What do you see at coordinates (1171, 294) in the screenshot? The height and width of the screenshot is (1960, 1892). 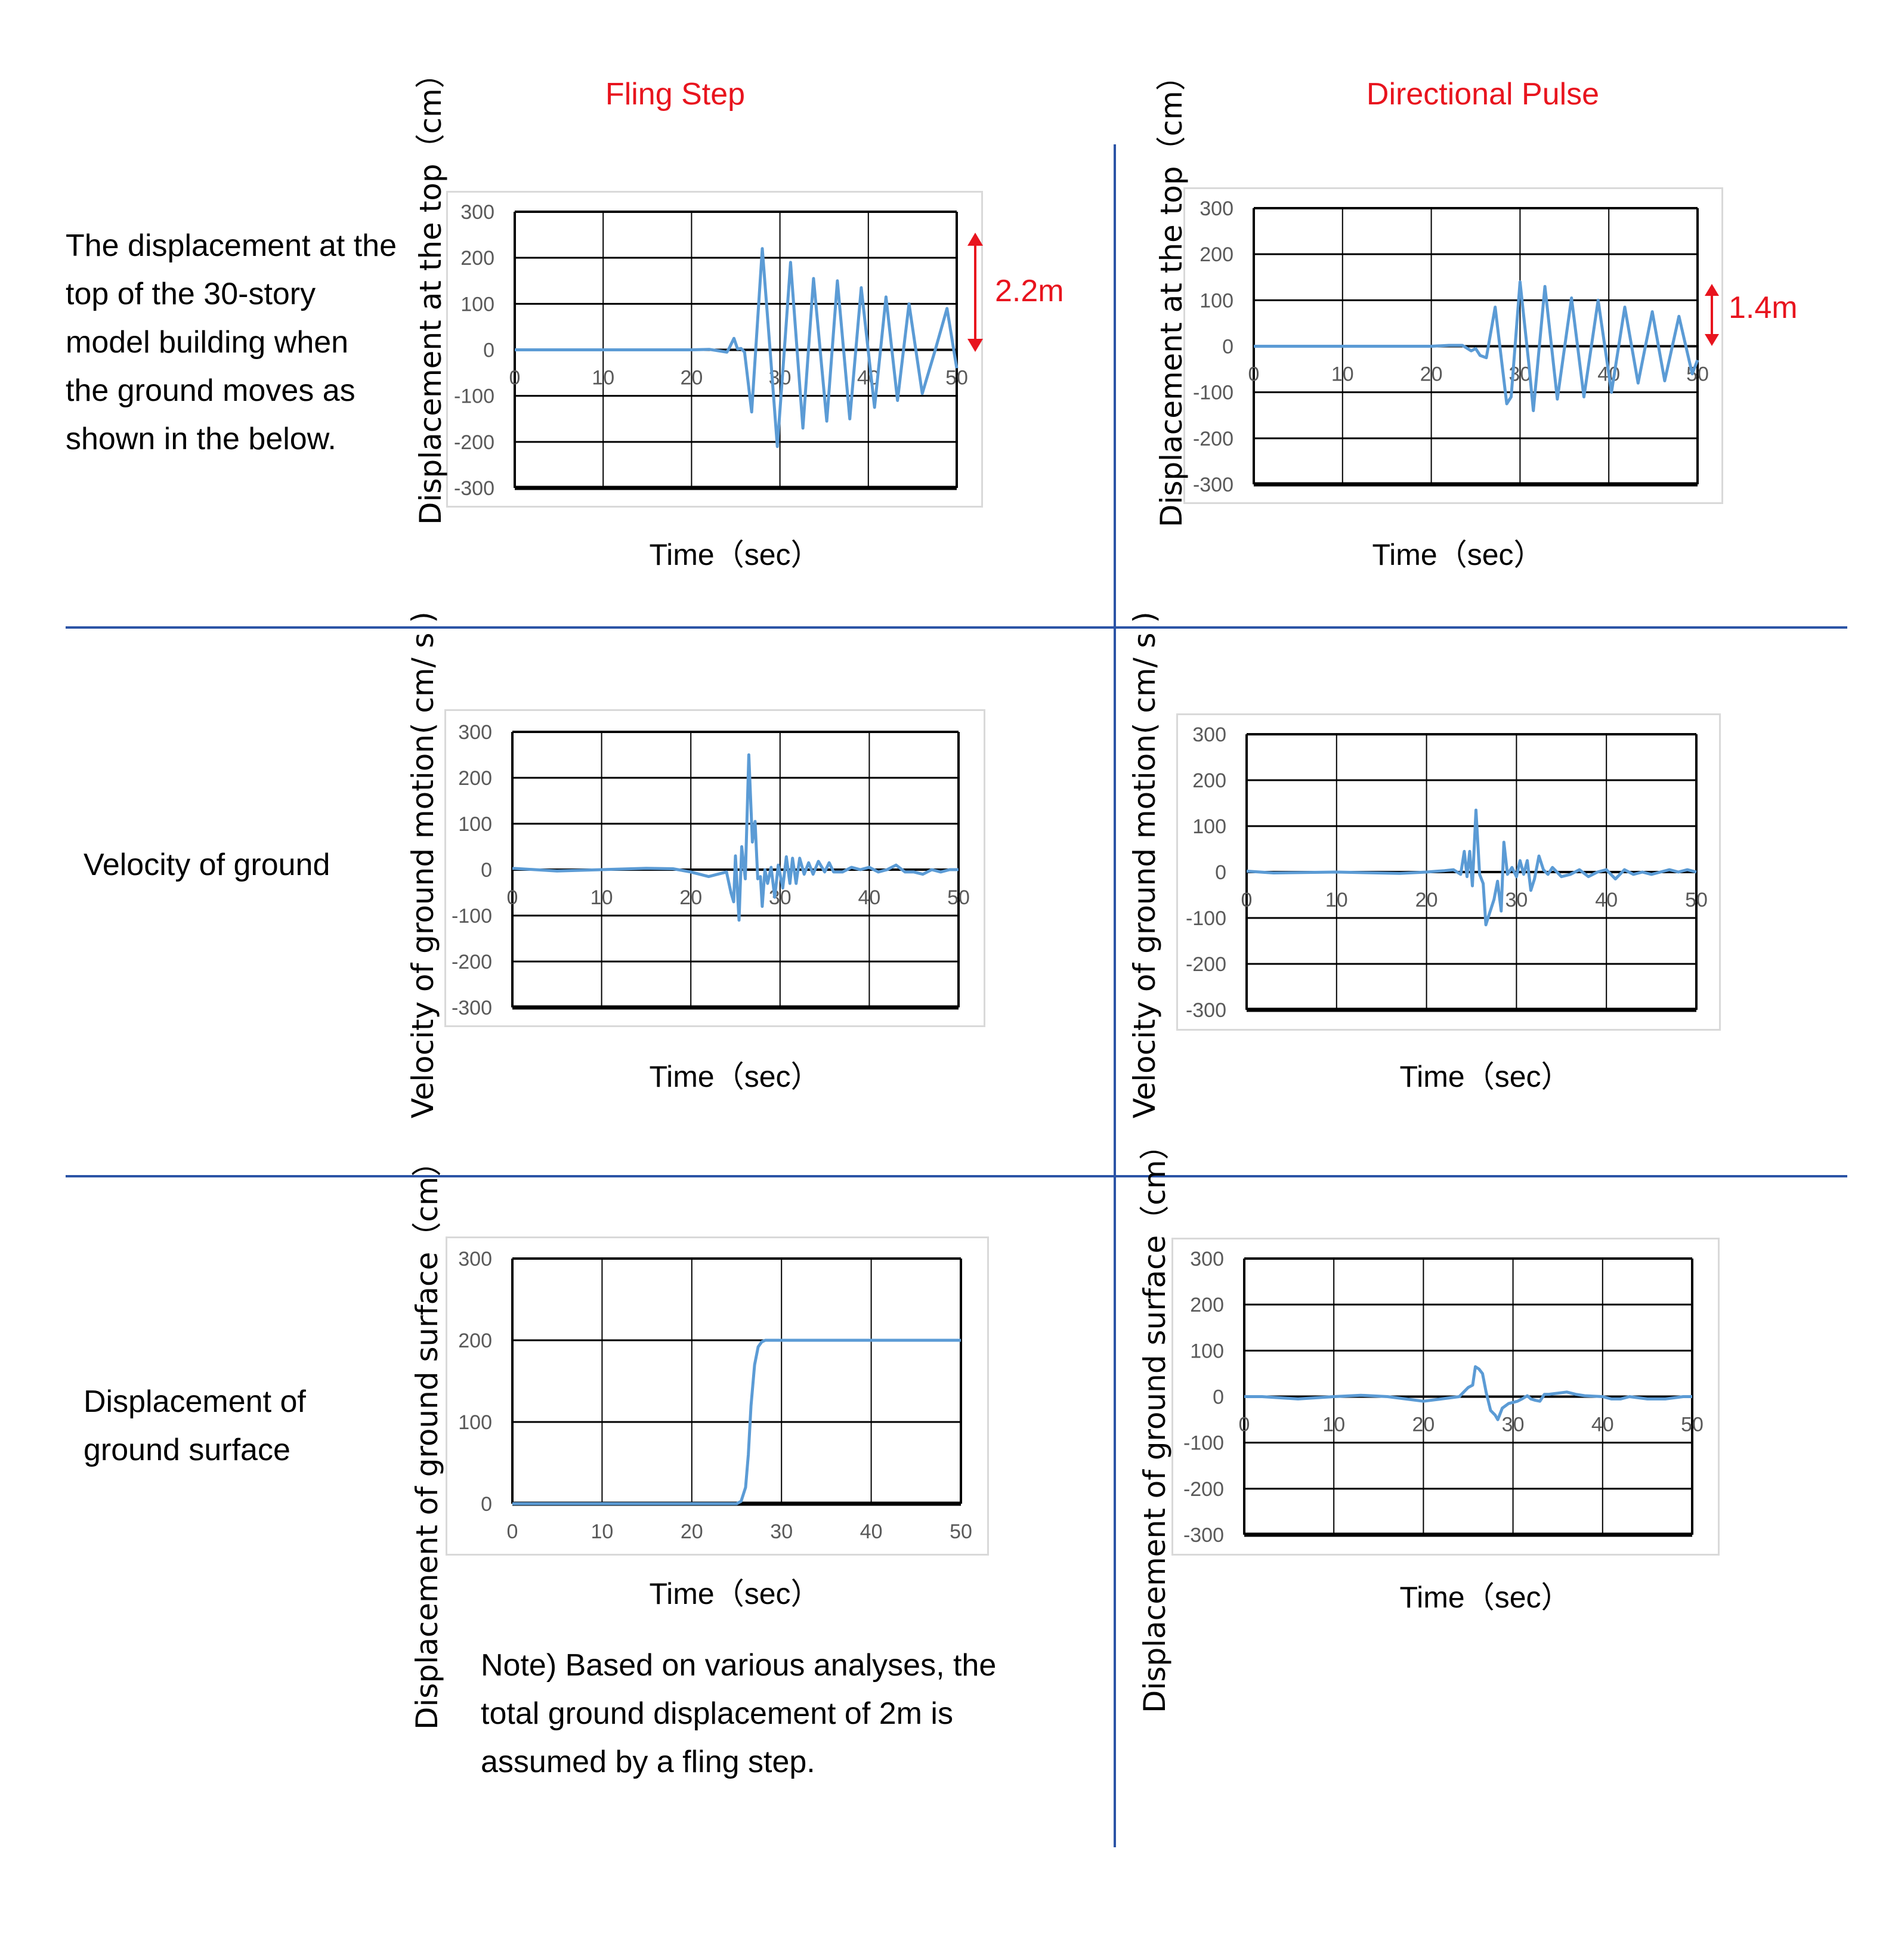 I see `ylabel-pulse-top-displacement: Displacement at the top（cm）` at bounding box center [1171, 294].